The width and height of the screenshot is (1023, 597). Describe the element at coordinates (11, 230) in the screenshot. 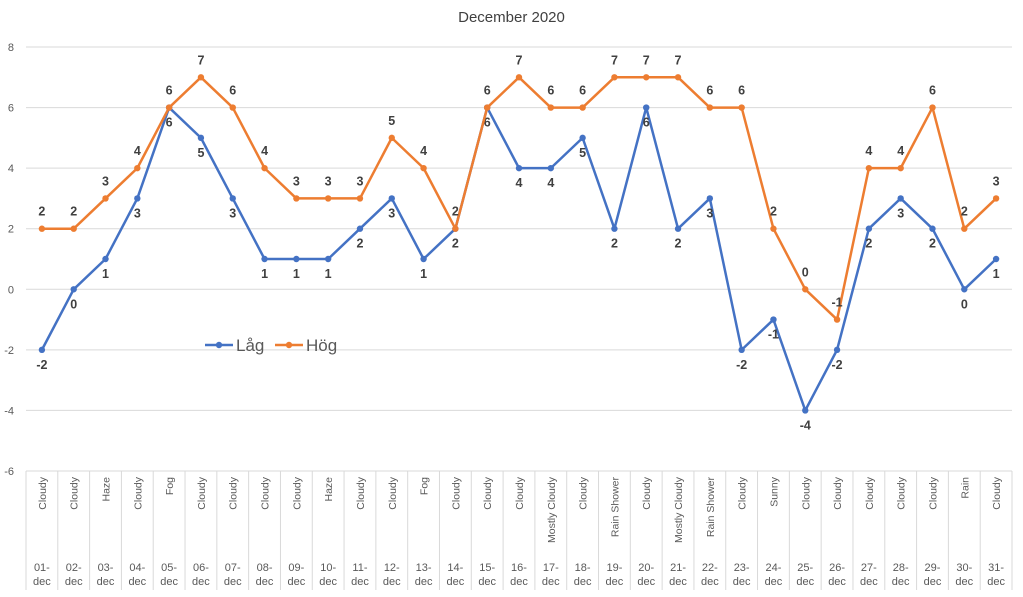

I see `y-tick-label: 2` at that location.